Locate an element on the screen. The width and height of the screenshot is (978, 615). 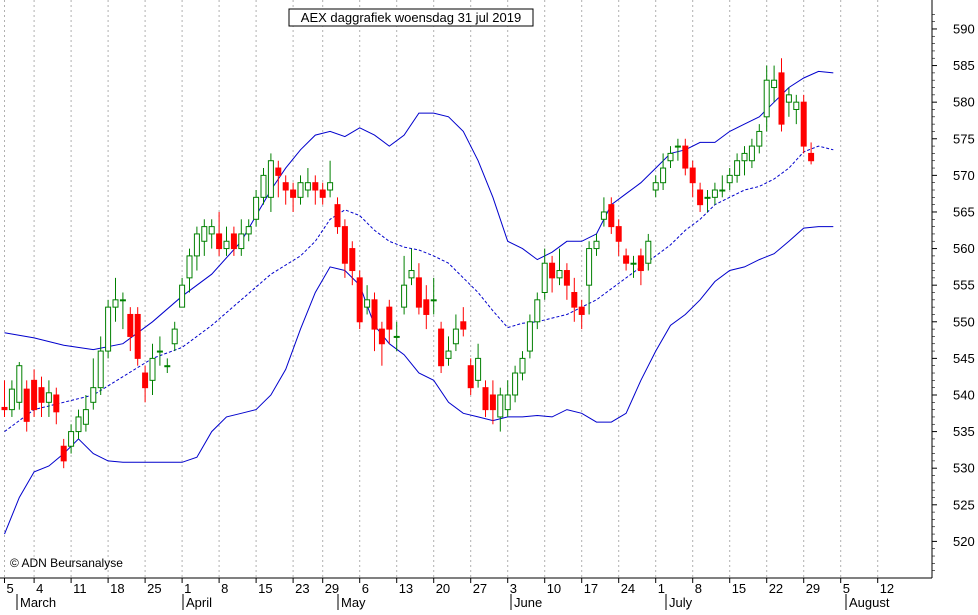
x-tick-label: 23 is located at coordinates (302, 588).